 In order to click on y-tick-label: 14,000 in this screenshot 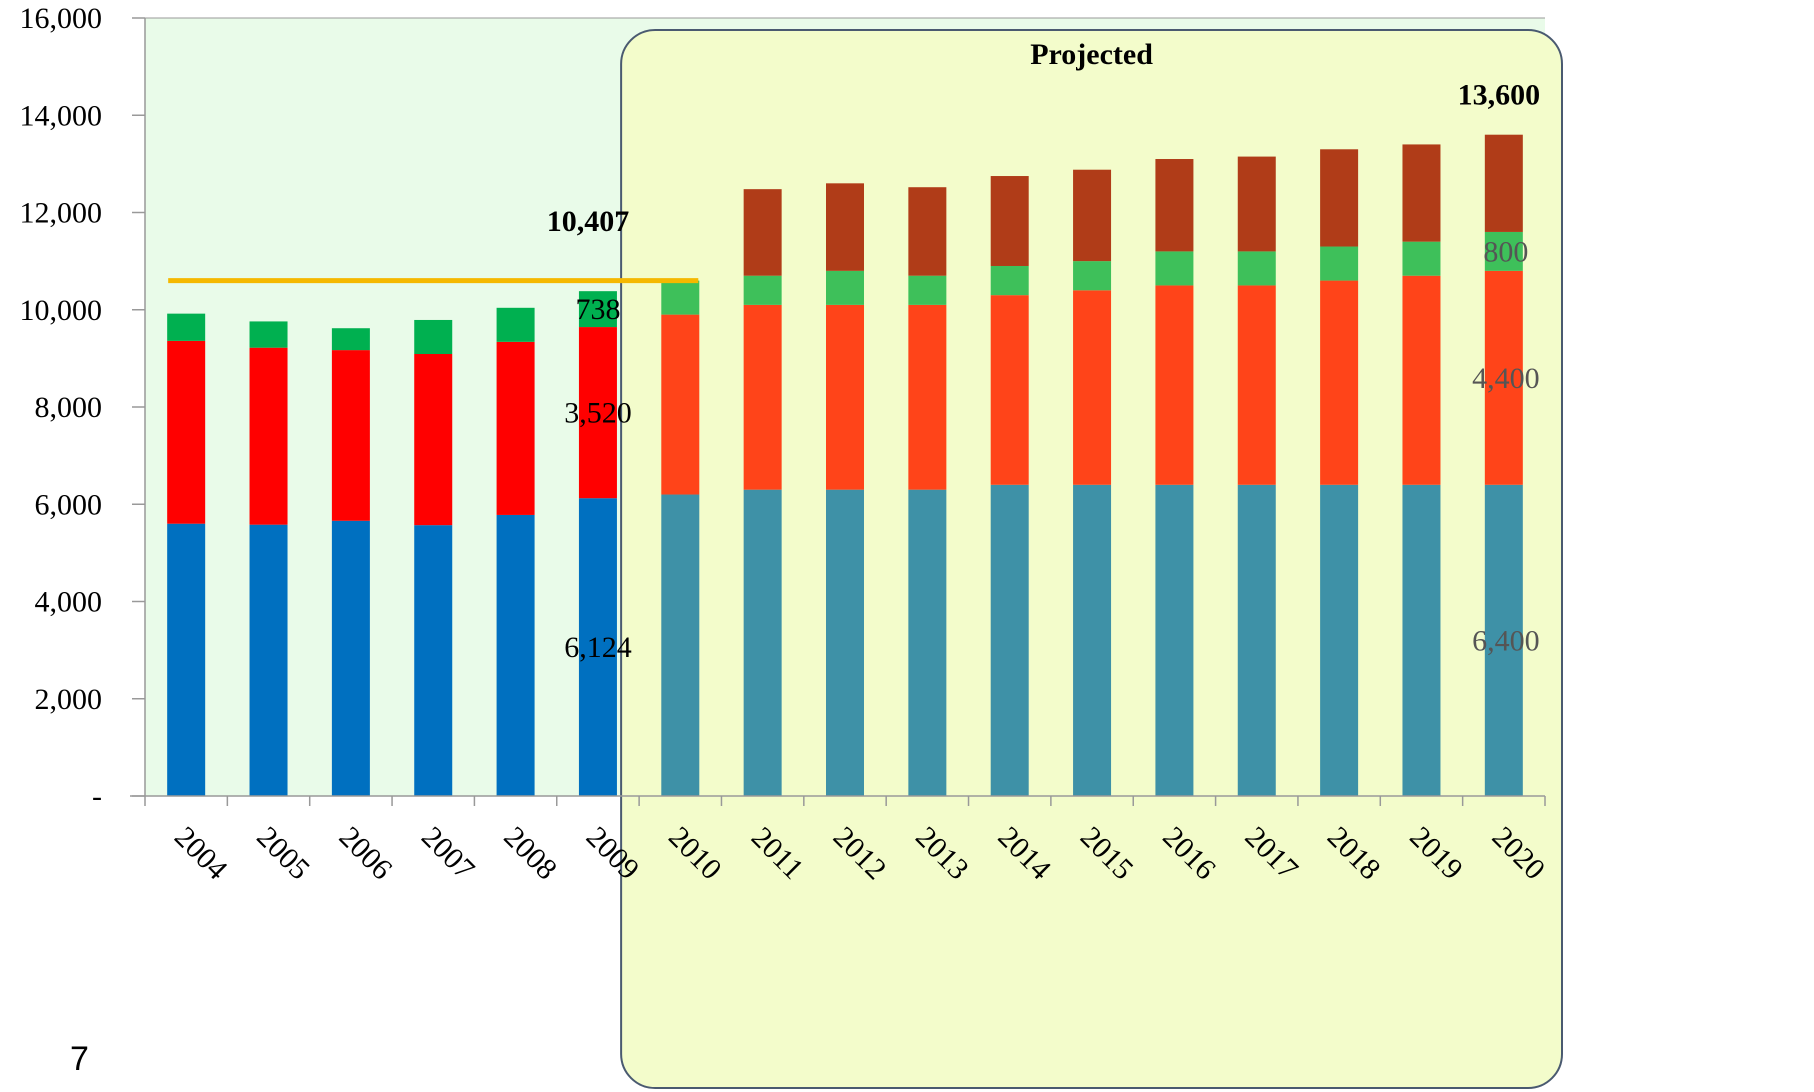, I will do `click(61, 115)`.